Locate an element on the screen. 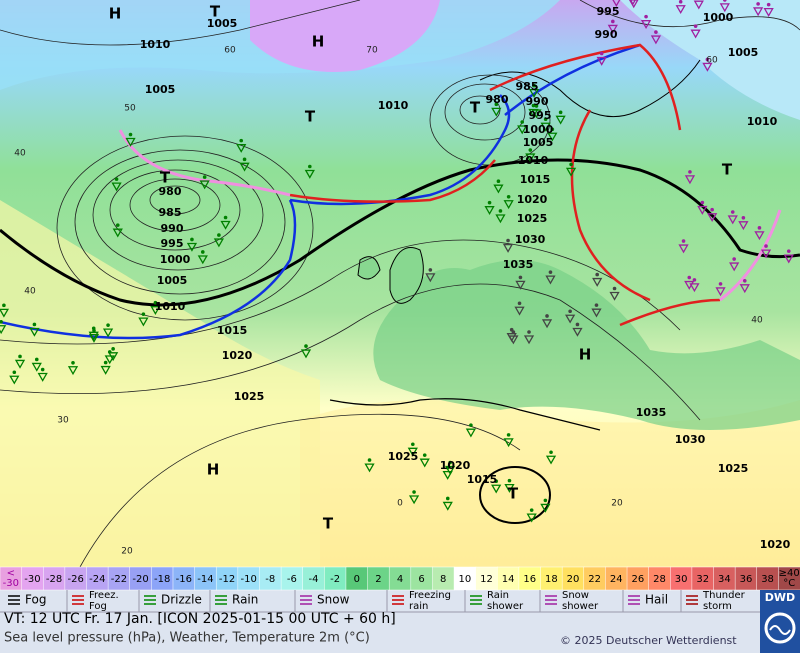  pressure-center: H is located at coordinates (213, 470).